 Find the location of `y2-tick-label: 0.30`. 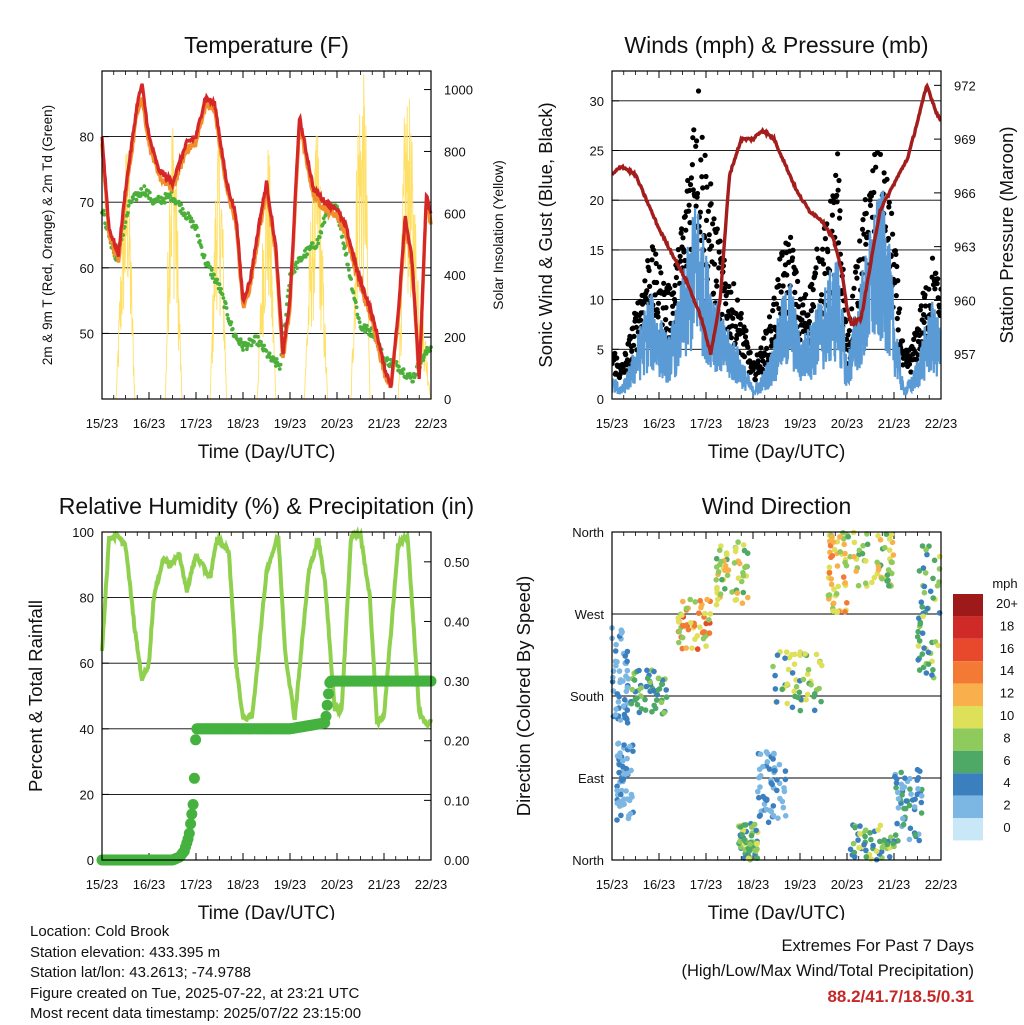

y2-tick-label: 0.30 is located at coordinates (456, 681).